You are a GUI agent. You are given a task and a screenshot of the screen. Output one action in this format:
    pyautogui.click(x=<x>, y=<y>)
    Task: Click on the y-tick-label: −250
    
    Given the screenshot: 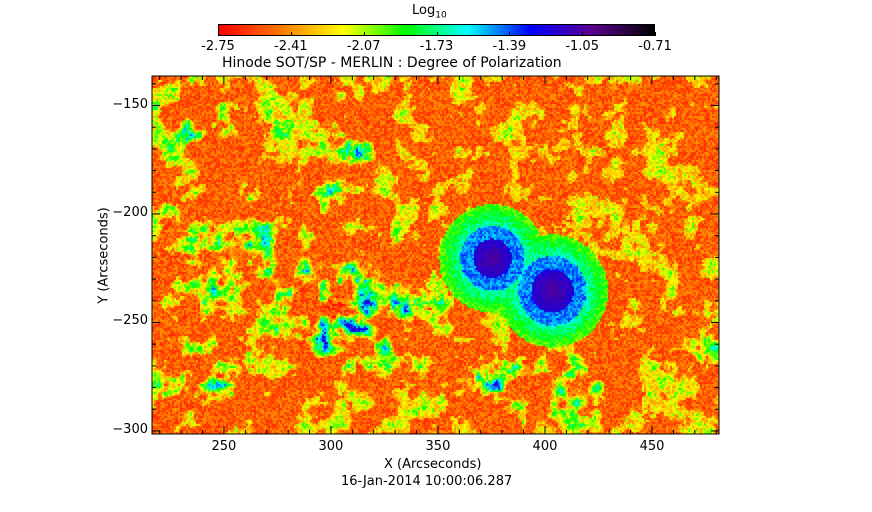 What is the action you would take?
    pyautogui.click(x=130, y=321)
    